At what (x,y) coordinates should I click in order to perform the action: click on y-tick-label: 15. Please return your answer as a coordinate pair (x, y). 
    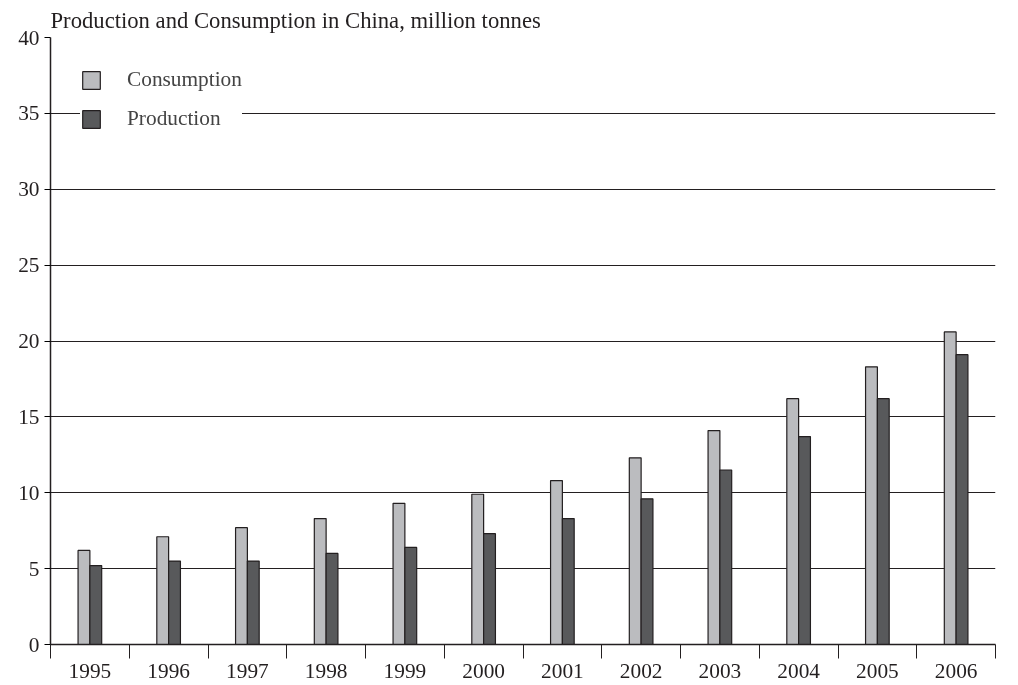
    Looking at the image, I should click on (29, 416).